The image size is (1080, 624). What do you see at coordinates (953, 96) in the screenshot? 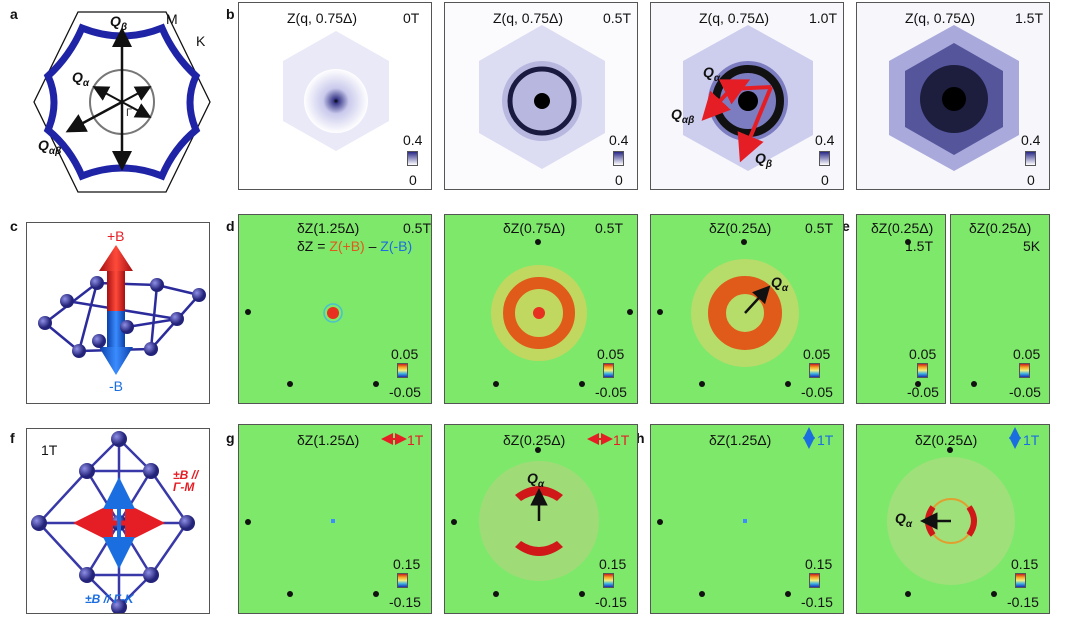
I see `qpi-map-1.5T: Z(q, 0.75Δ) 1.5T 0.4 0` at bounding box center [953, 96].